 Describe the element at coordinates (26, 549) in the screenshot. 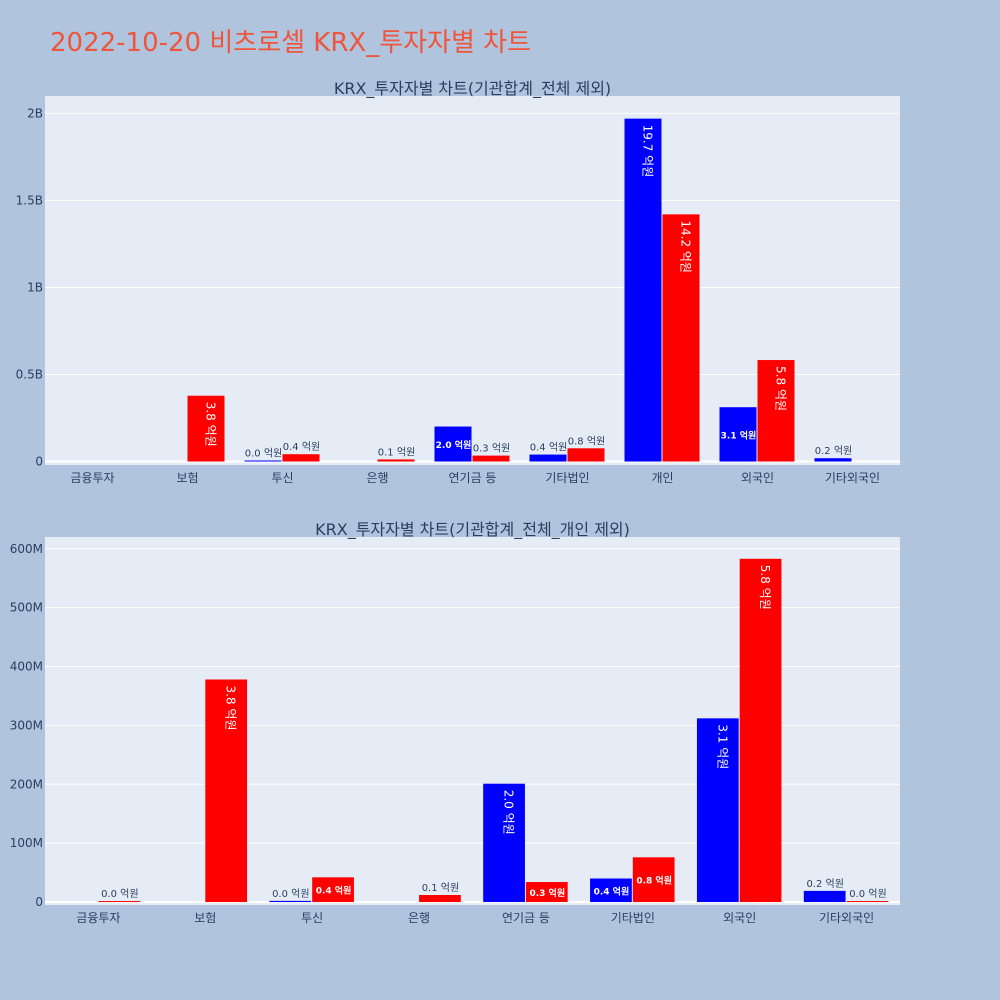

I see `y-tick-label: 600M` at that location.